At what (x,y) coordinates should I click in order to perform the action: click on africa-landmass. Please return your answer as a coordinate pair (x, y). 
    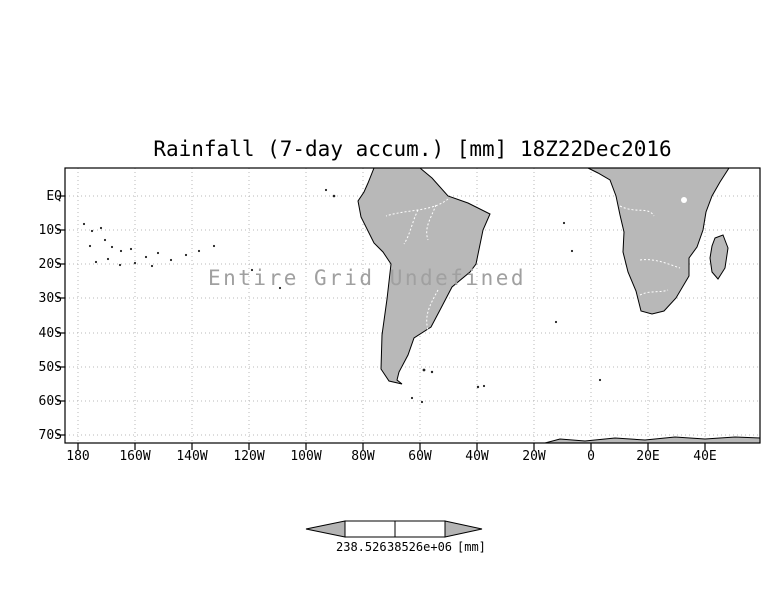
    Looking at the image, I should click on (658, 241).